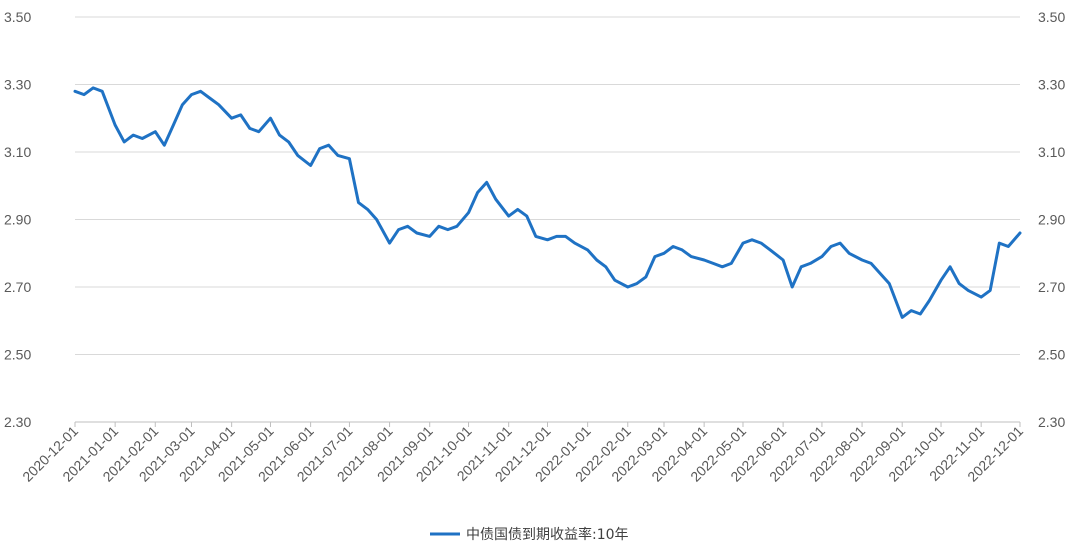 This screenshot has width=1080, height=559. I want to click on y-tick-label: 2.30, so click(17, 422).